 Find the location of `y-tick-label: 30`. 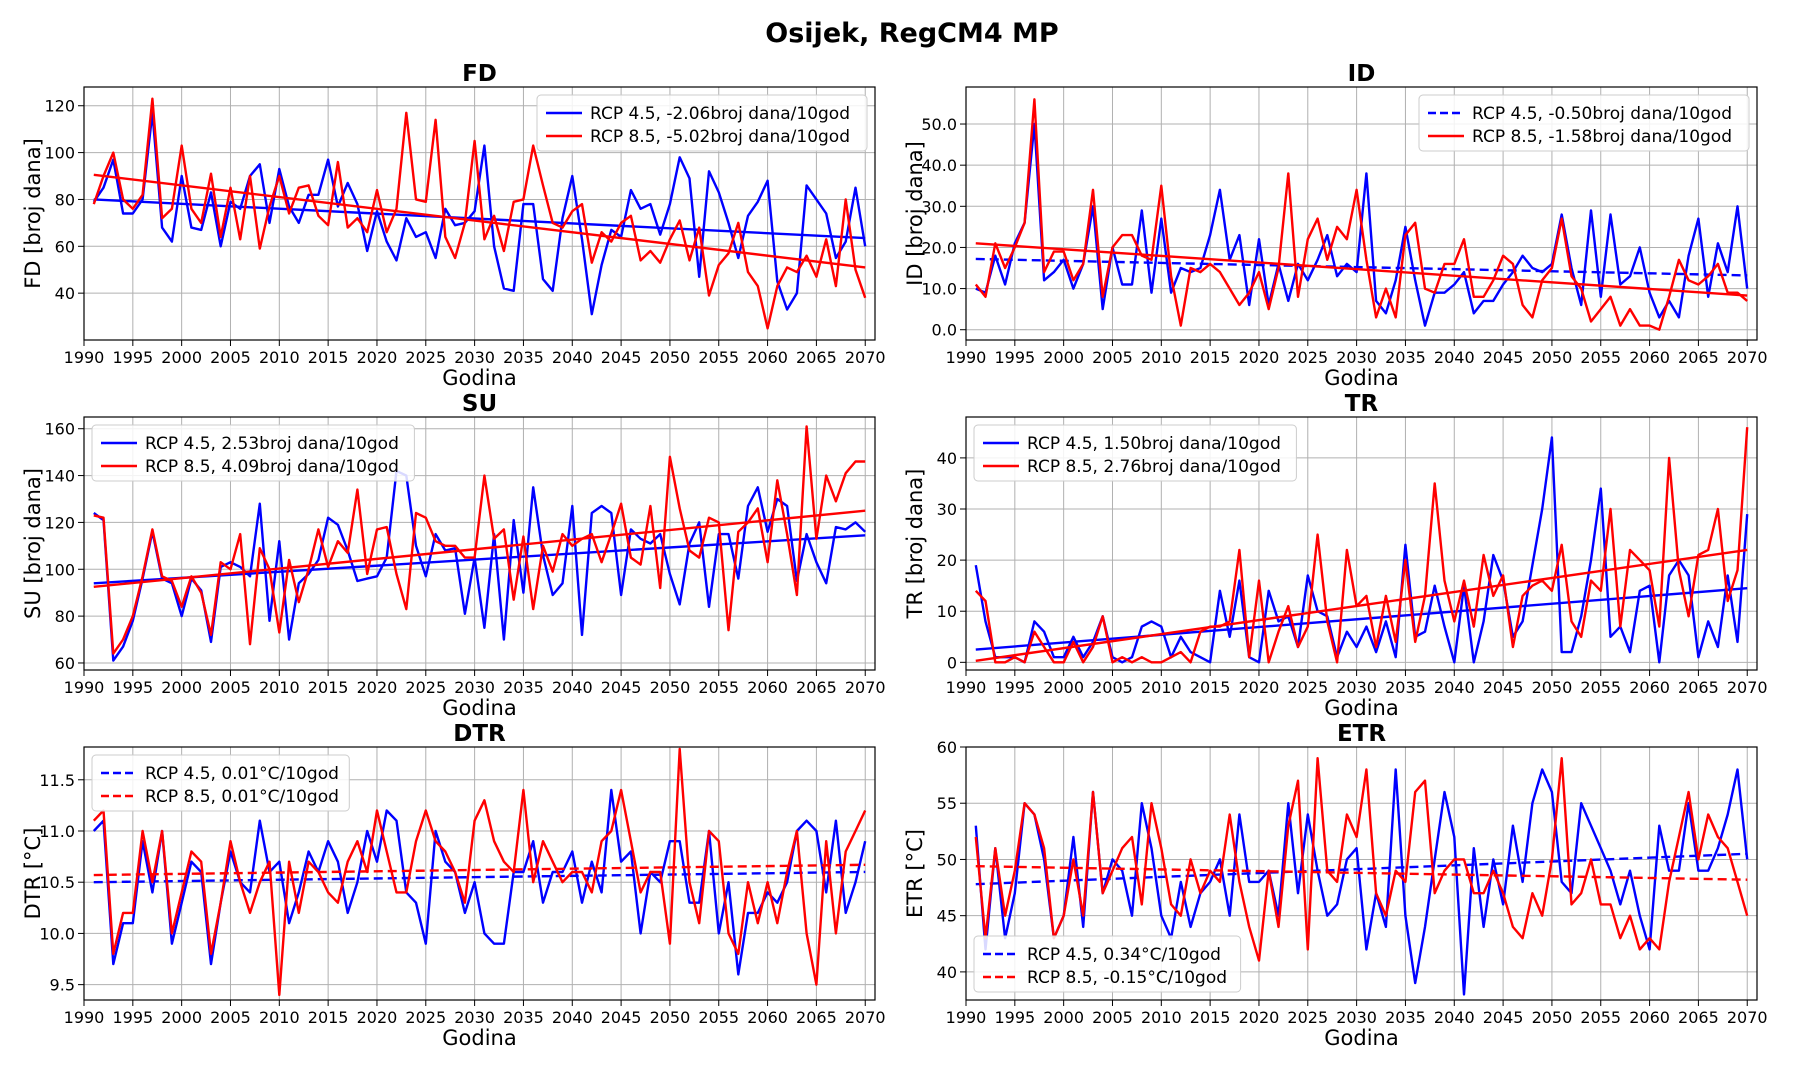

y-tick-label: 30 is located at coordinates (947, 509).